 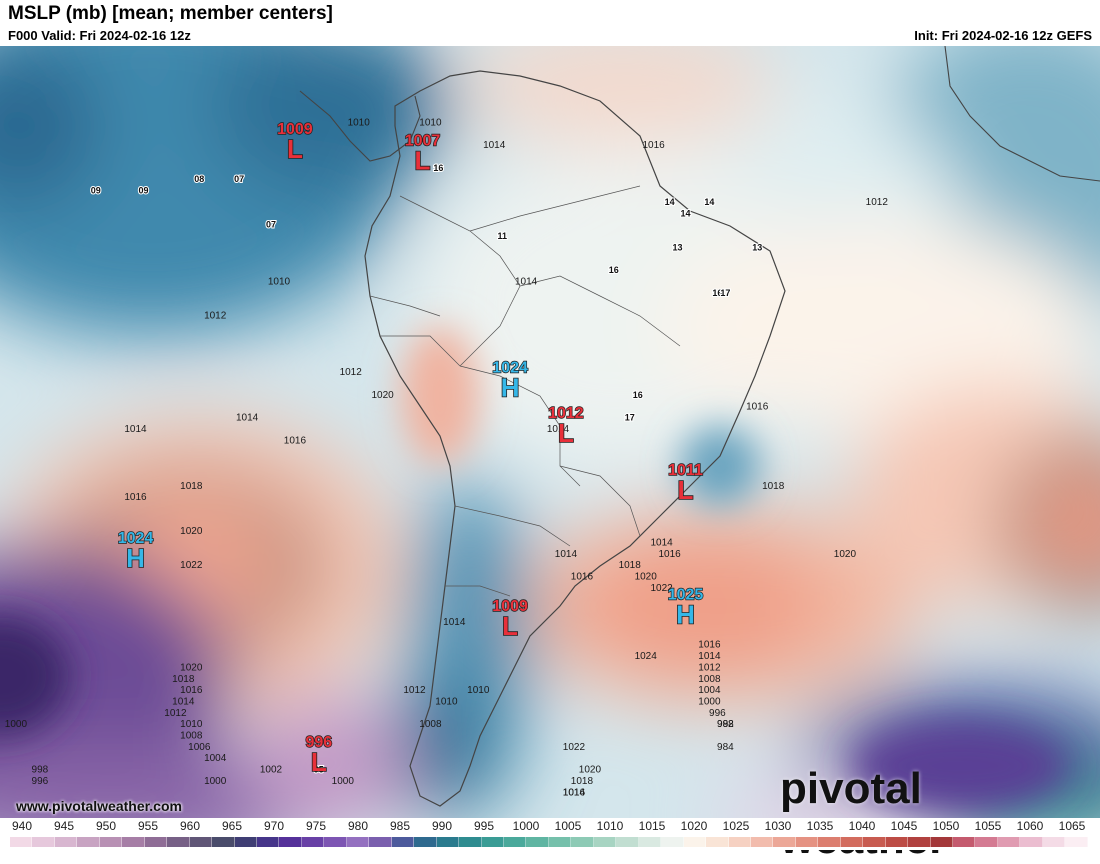 What do you see at coordinates (190, 826) in the screenshot?
I see `colorbar-tick-label: 960` at bounding box center [190, 826].